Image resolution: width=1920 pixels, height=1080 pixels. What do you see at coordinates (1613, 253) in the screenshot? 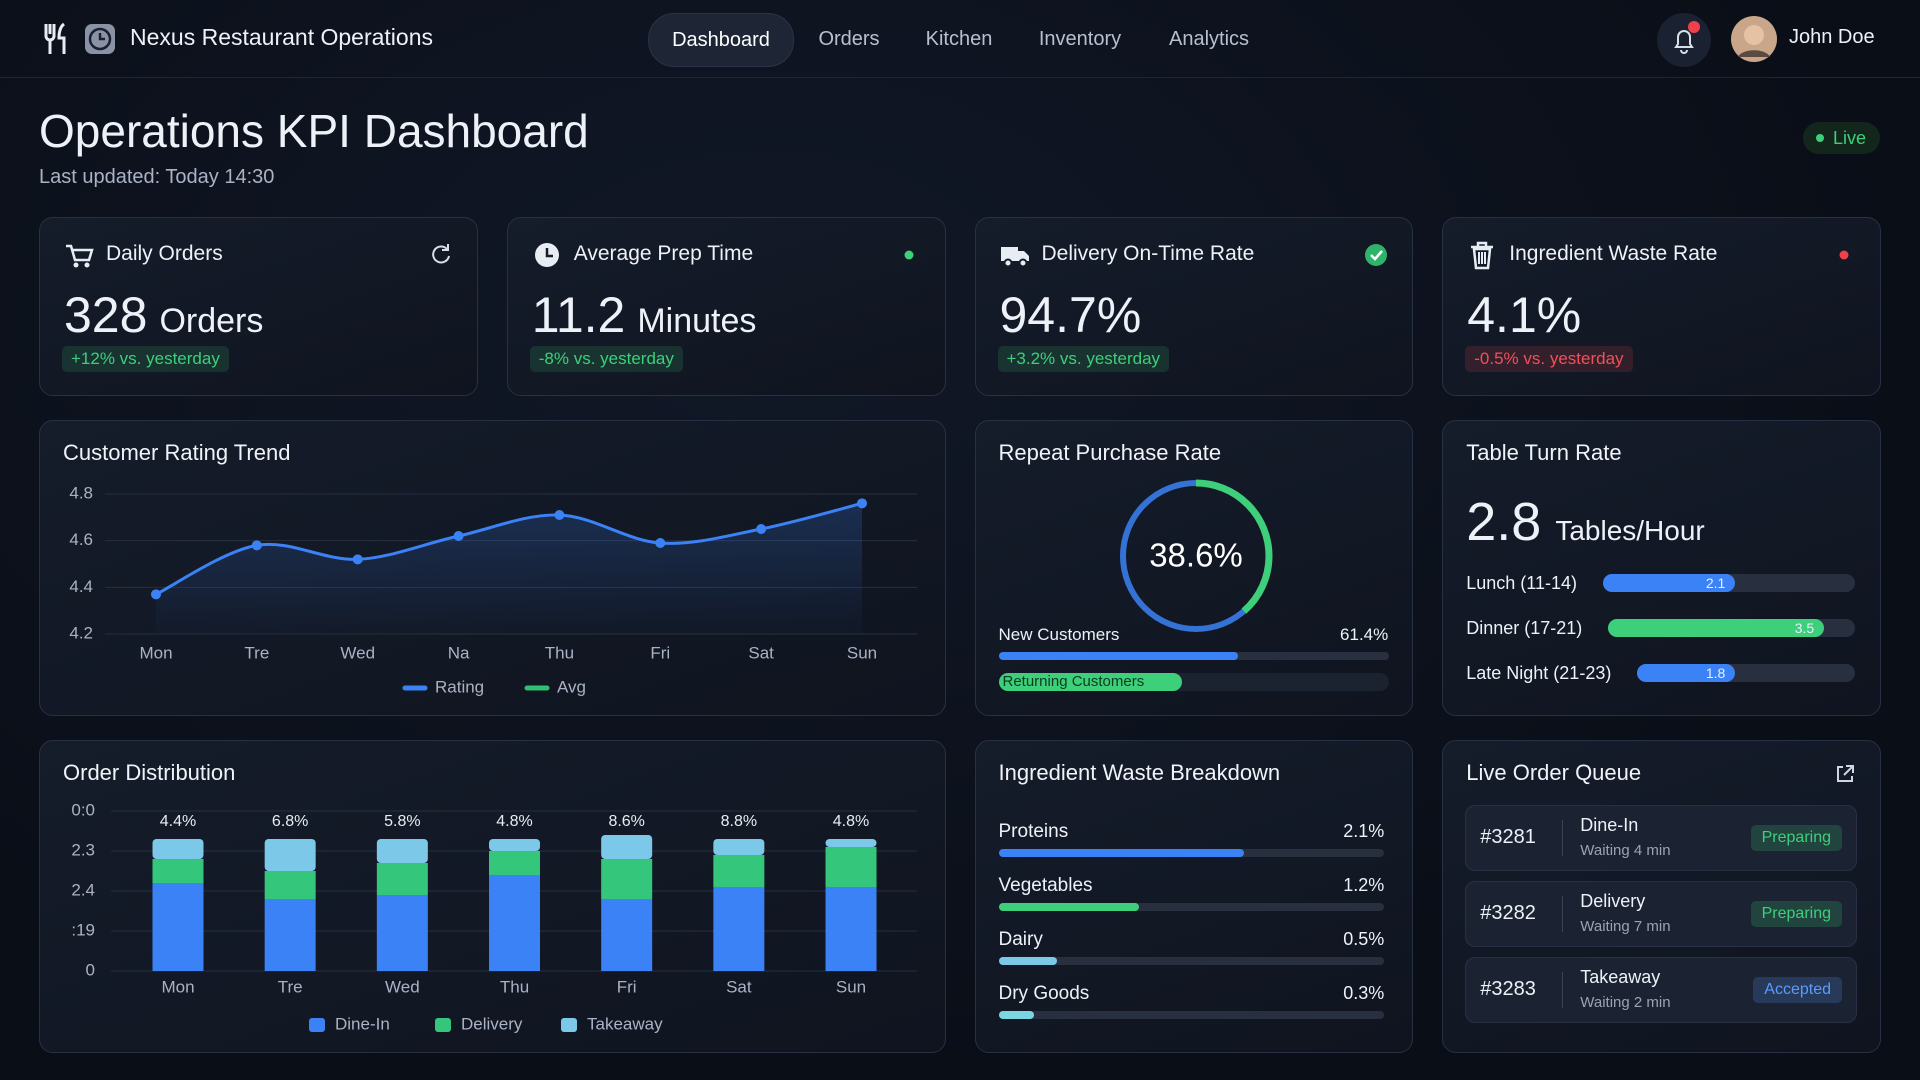
I see `kpi-label: Ingredient Waste Rate` at bounding box center [1613, 253].